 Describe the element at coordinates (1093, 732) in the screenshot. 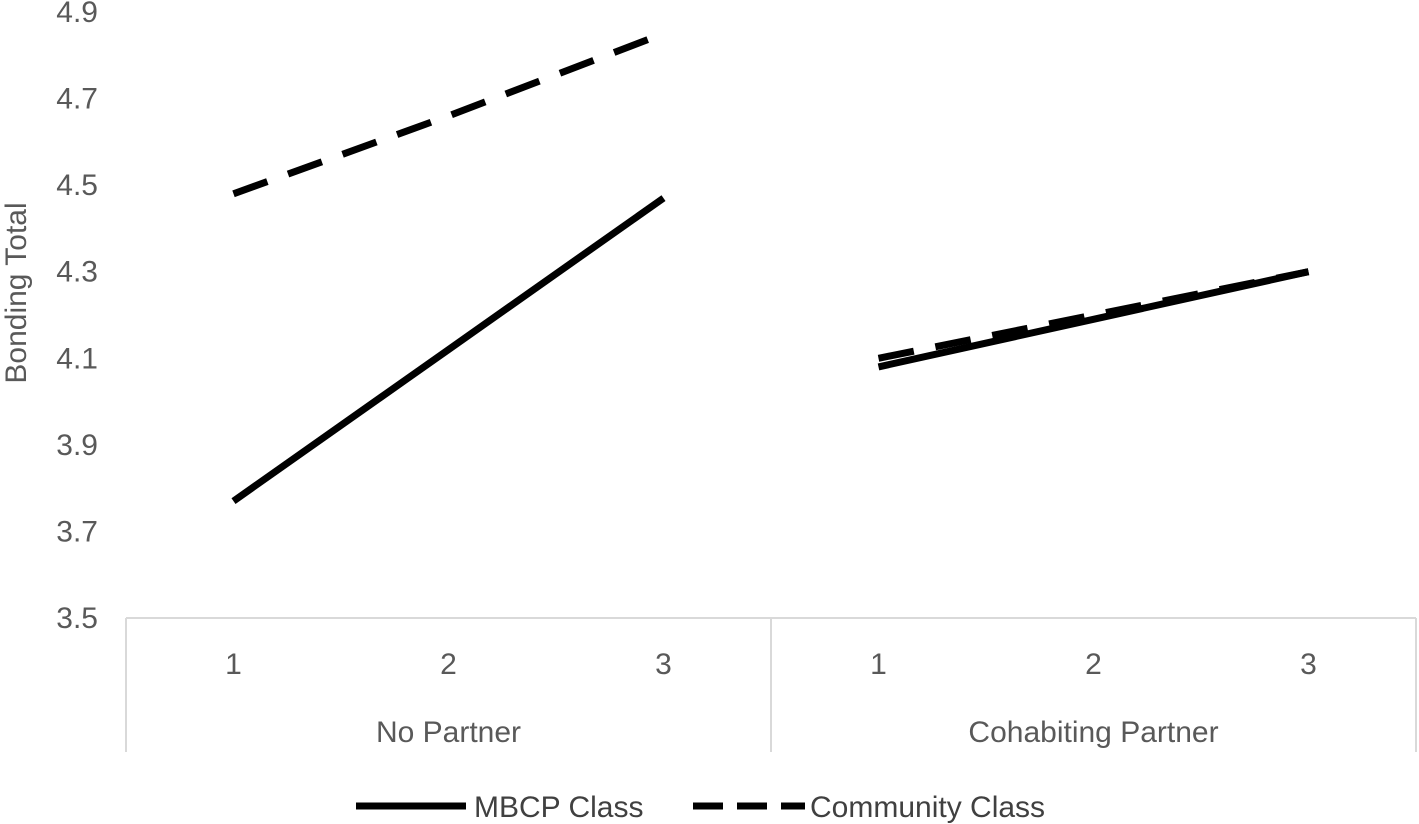

I see `x-group-label: Cohabiting Partner` at that location.